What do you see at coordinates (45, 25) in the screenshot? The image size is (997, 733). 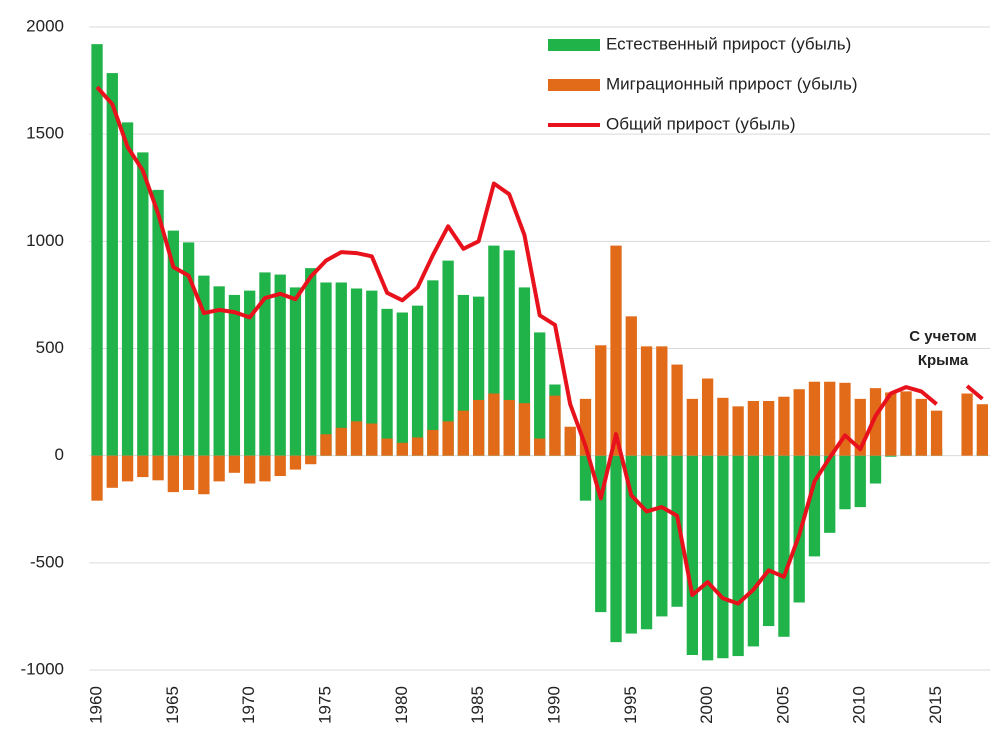 I see `y-tick-label: 2000` at bounding box center [45, 25].